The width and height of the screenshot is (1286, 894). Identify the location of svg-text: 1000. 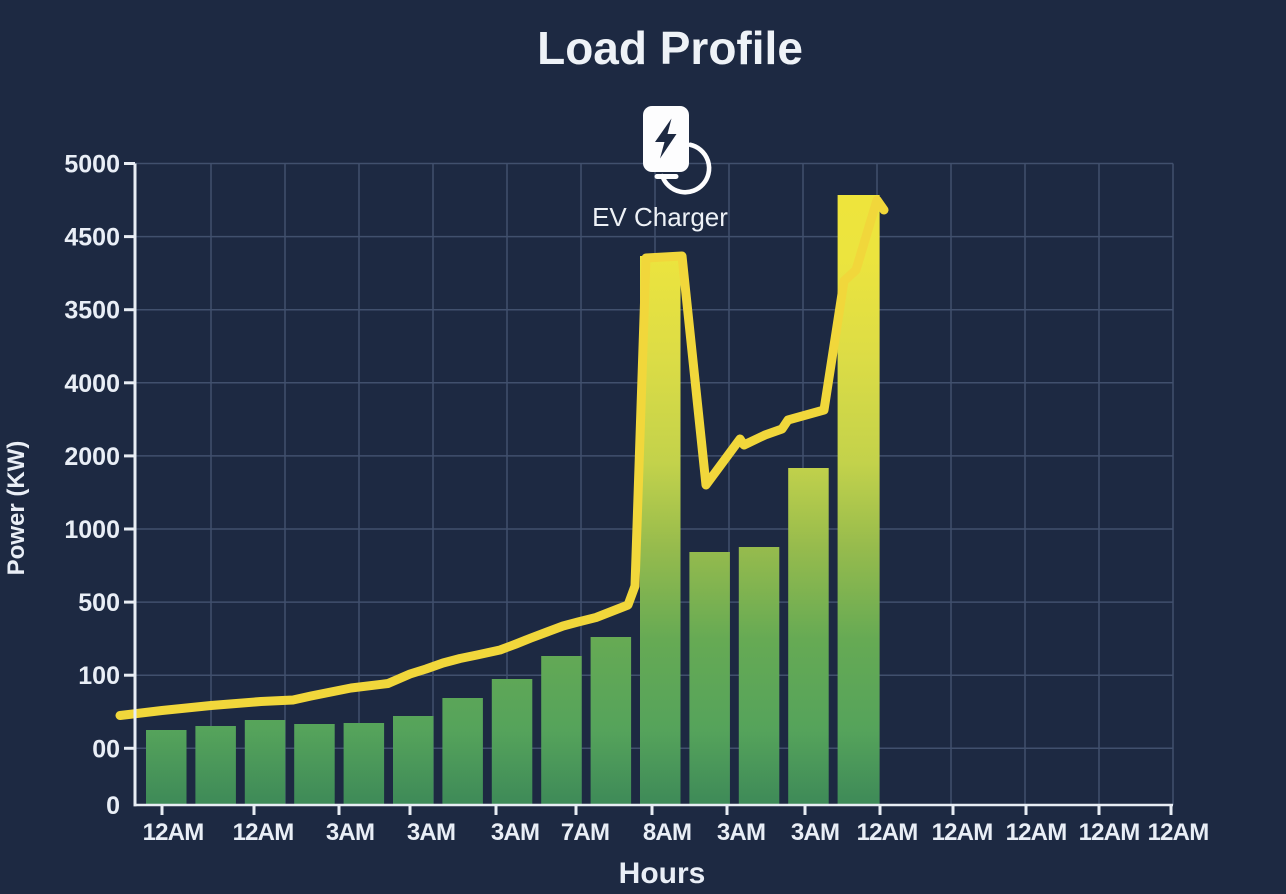
(92, 530).